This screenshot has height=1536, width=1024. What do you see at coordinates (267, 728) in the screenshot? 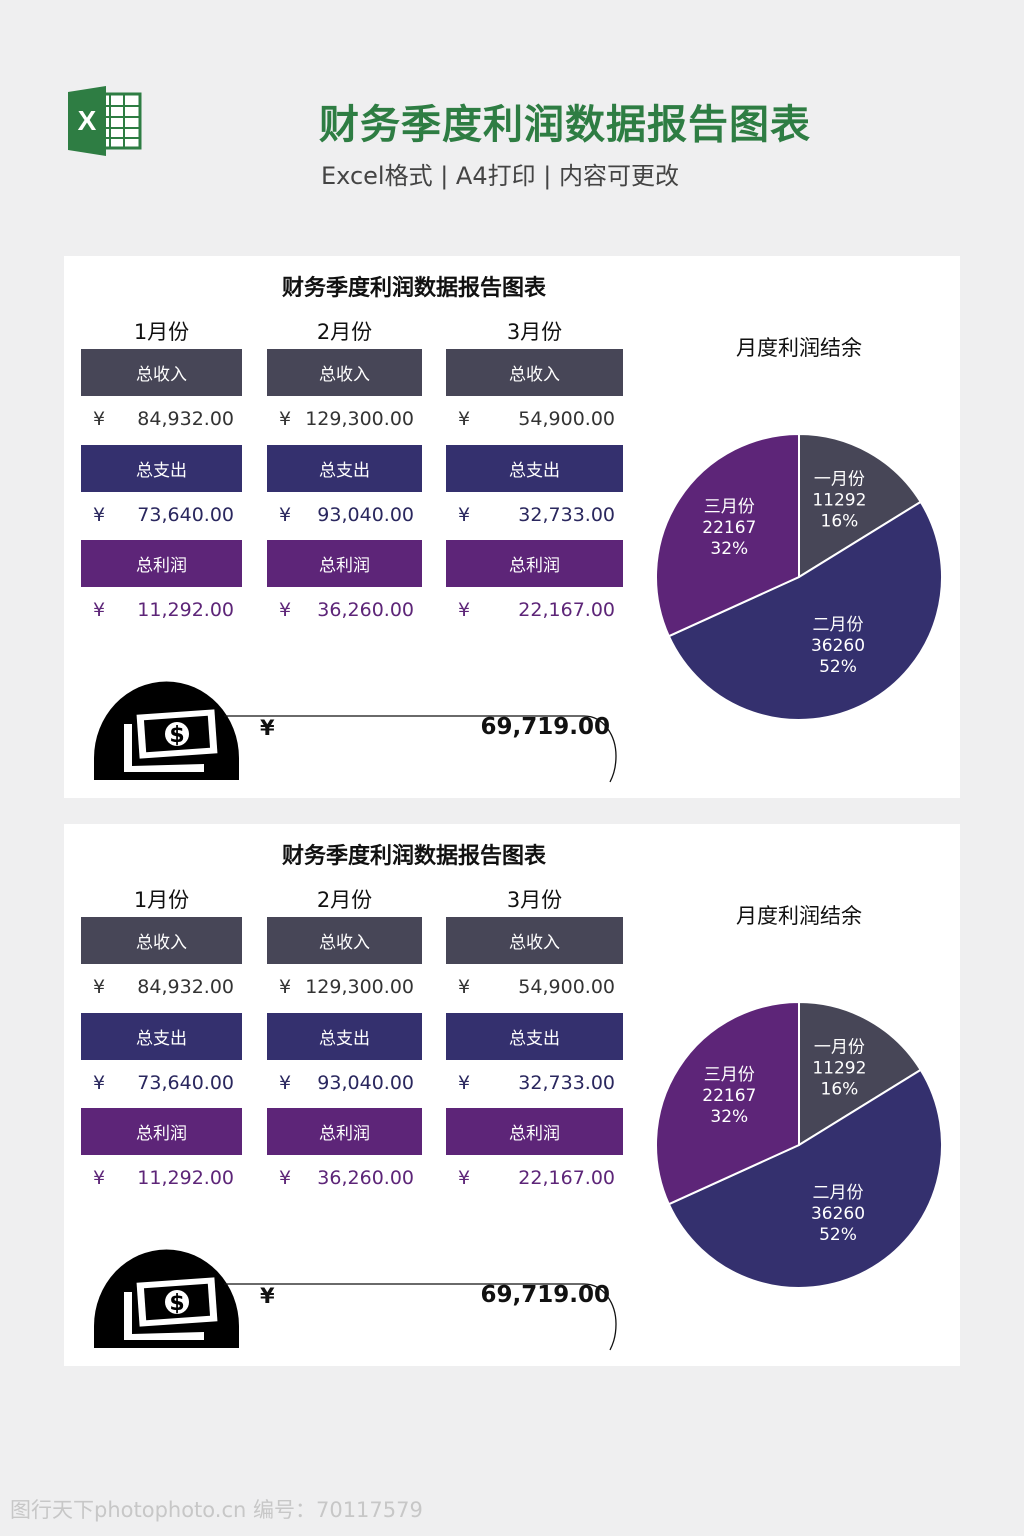
I see `total-currency-symbol: ¥` at bounding box center [267, 728].